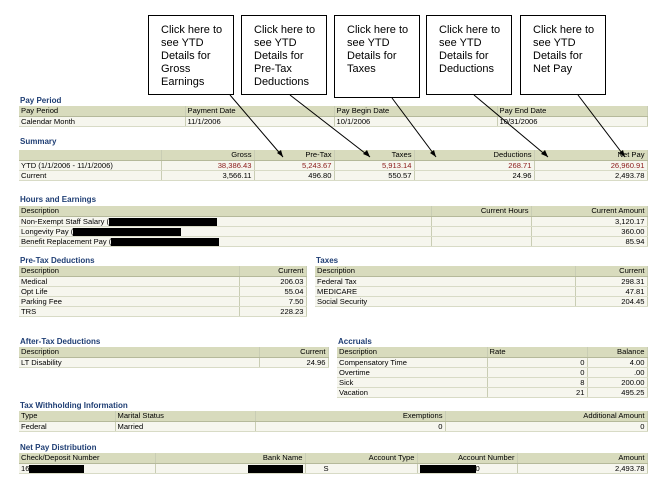 The height and width of the screenshot is (486, 672). Describe the element at coordinates (333, 241) in the screenshot. I see `table-row: Benefit Replacement Pay ( 85.94` at that location.